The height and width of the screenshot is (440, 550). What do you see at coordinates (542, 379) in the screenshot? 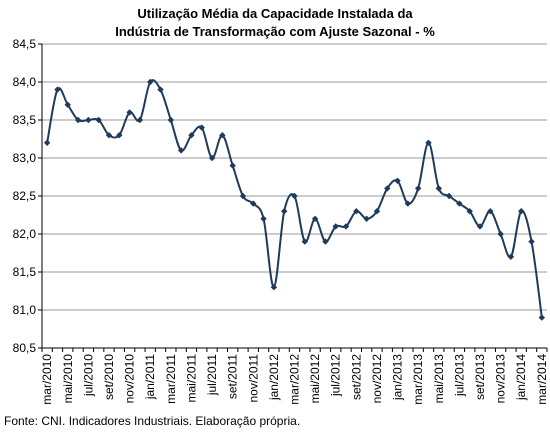
I see `x-tick-label: mar/2014` at bounding box center [542, 379].